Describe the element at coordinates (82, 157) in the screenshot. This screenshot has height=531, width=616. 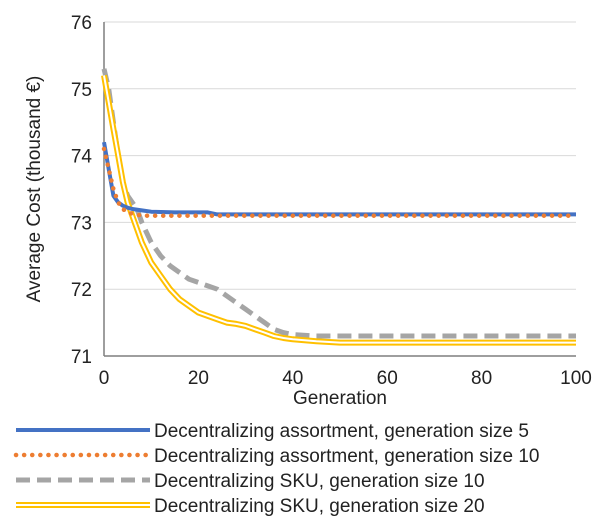
I see `y-tick-label: 74` at that location.